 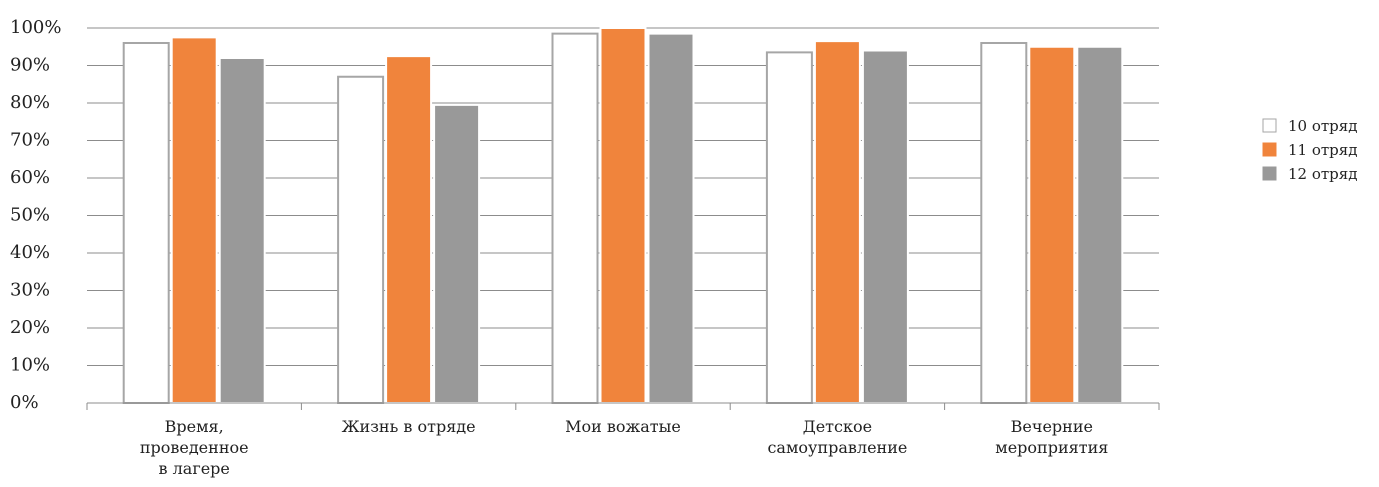 I want to click on y-tick-label: 10%, so click(x=30, y=365).